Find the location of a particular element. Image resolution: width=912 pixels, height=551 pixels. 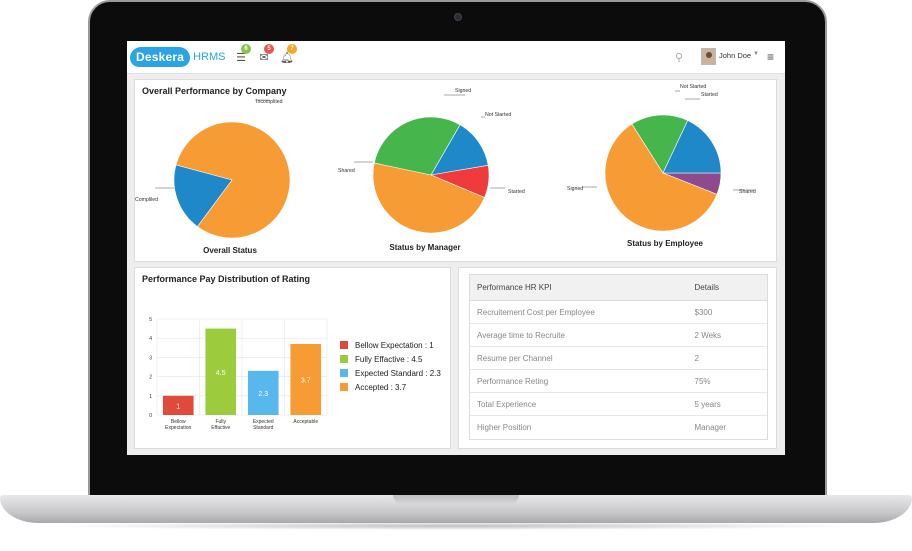

legend-label: Accepted : 3.7 is located at coordinates (381, 387).